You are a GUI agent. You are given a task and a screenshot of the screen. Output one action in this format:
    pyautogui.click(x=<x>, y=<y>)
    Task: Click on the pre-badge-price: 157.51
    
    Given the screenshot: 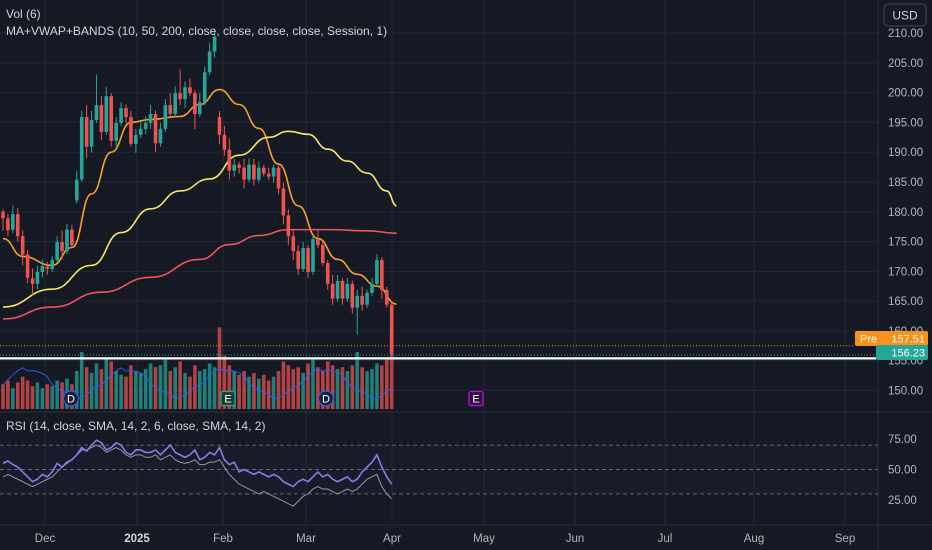 What is the action you would take?
    pyautogui.click(x=908, y=340)
    